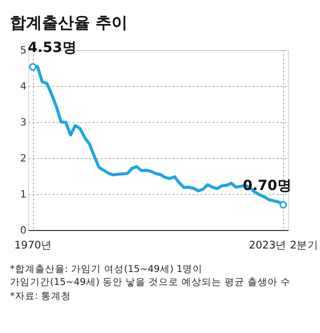 Image resolution: width=320 pixels, height=333 pixels. Describe the element at coordinates (23, 51) in the screenshot. I see `y-tick-label: 5` at that location.